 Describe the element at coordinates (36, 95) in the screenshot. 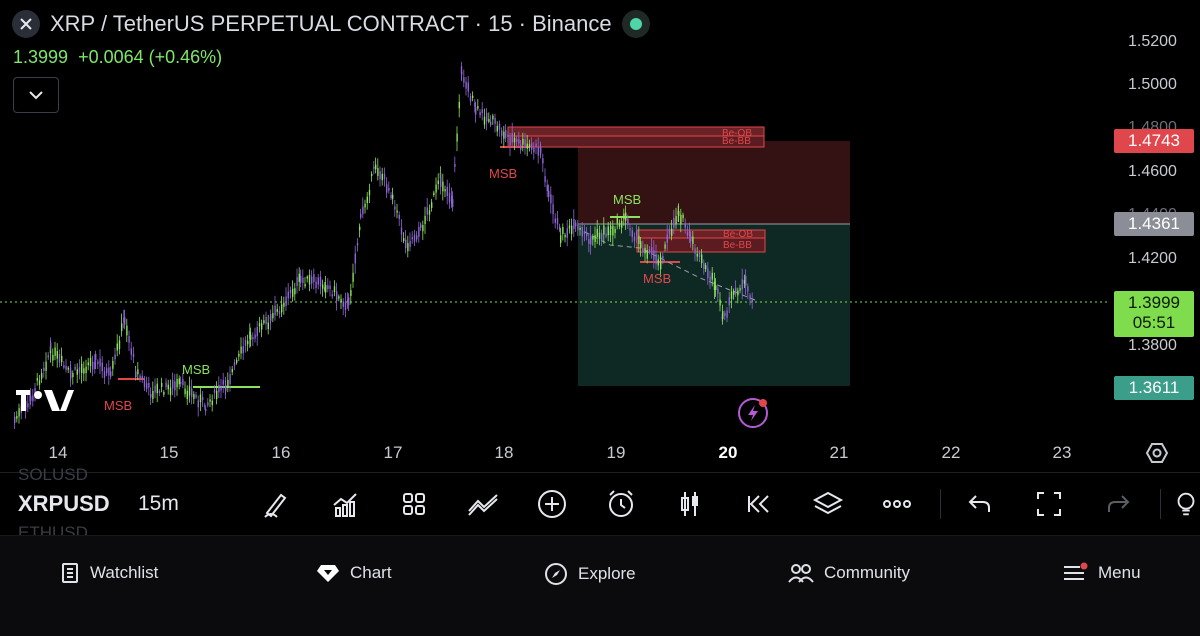

I see `chevron-down-icon` at that location.